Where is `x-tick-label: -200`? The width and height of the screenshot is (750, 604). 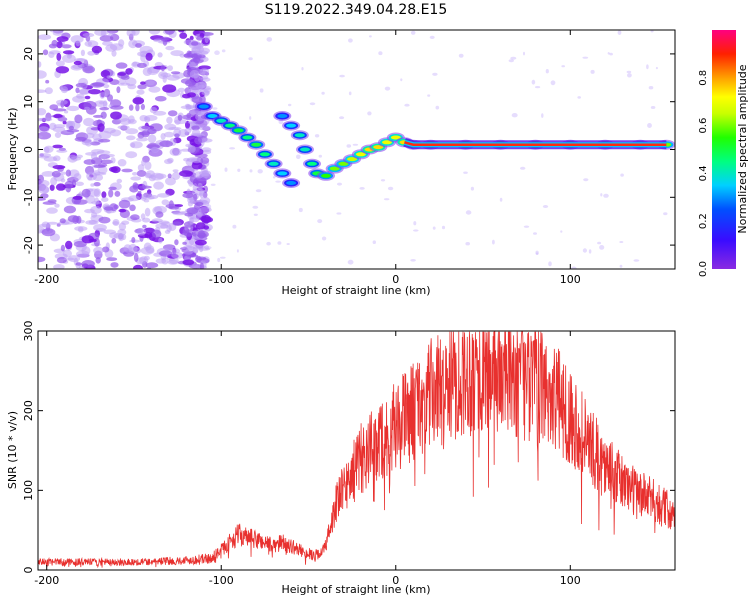 x-tick-label: -200 is located at coordinates (46, 580).